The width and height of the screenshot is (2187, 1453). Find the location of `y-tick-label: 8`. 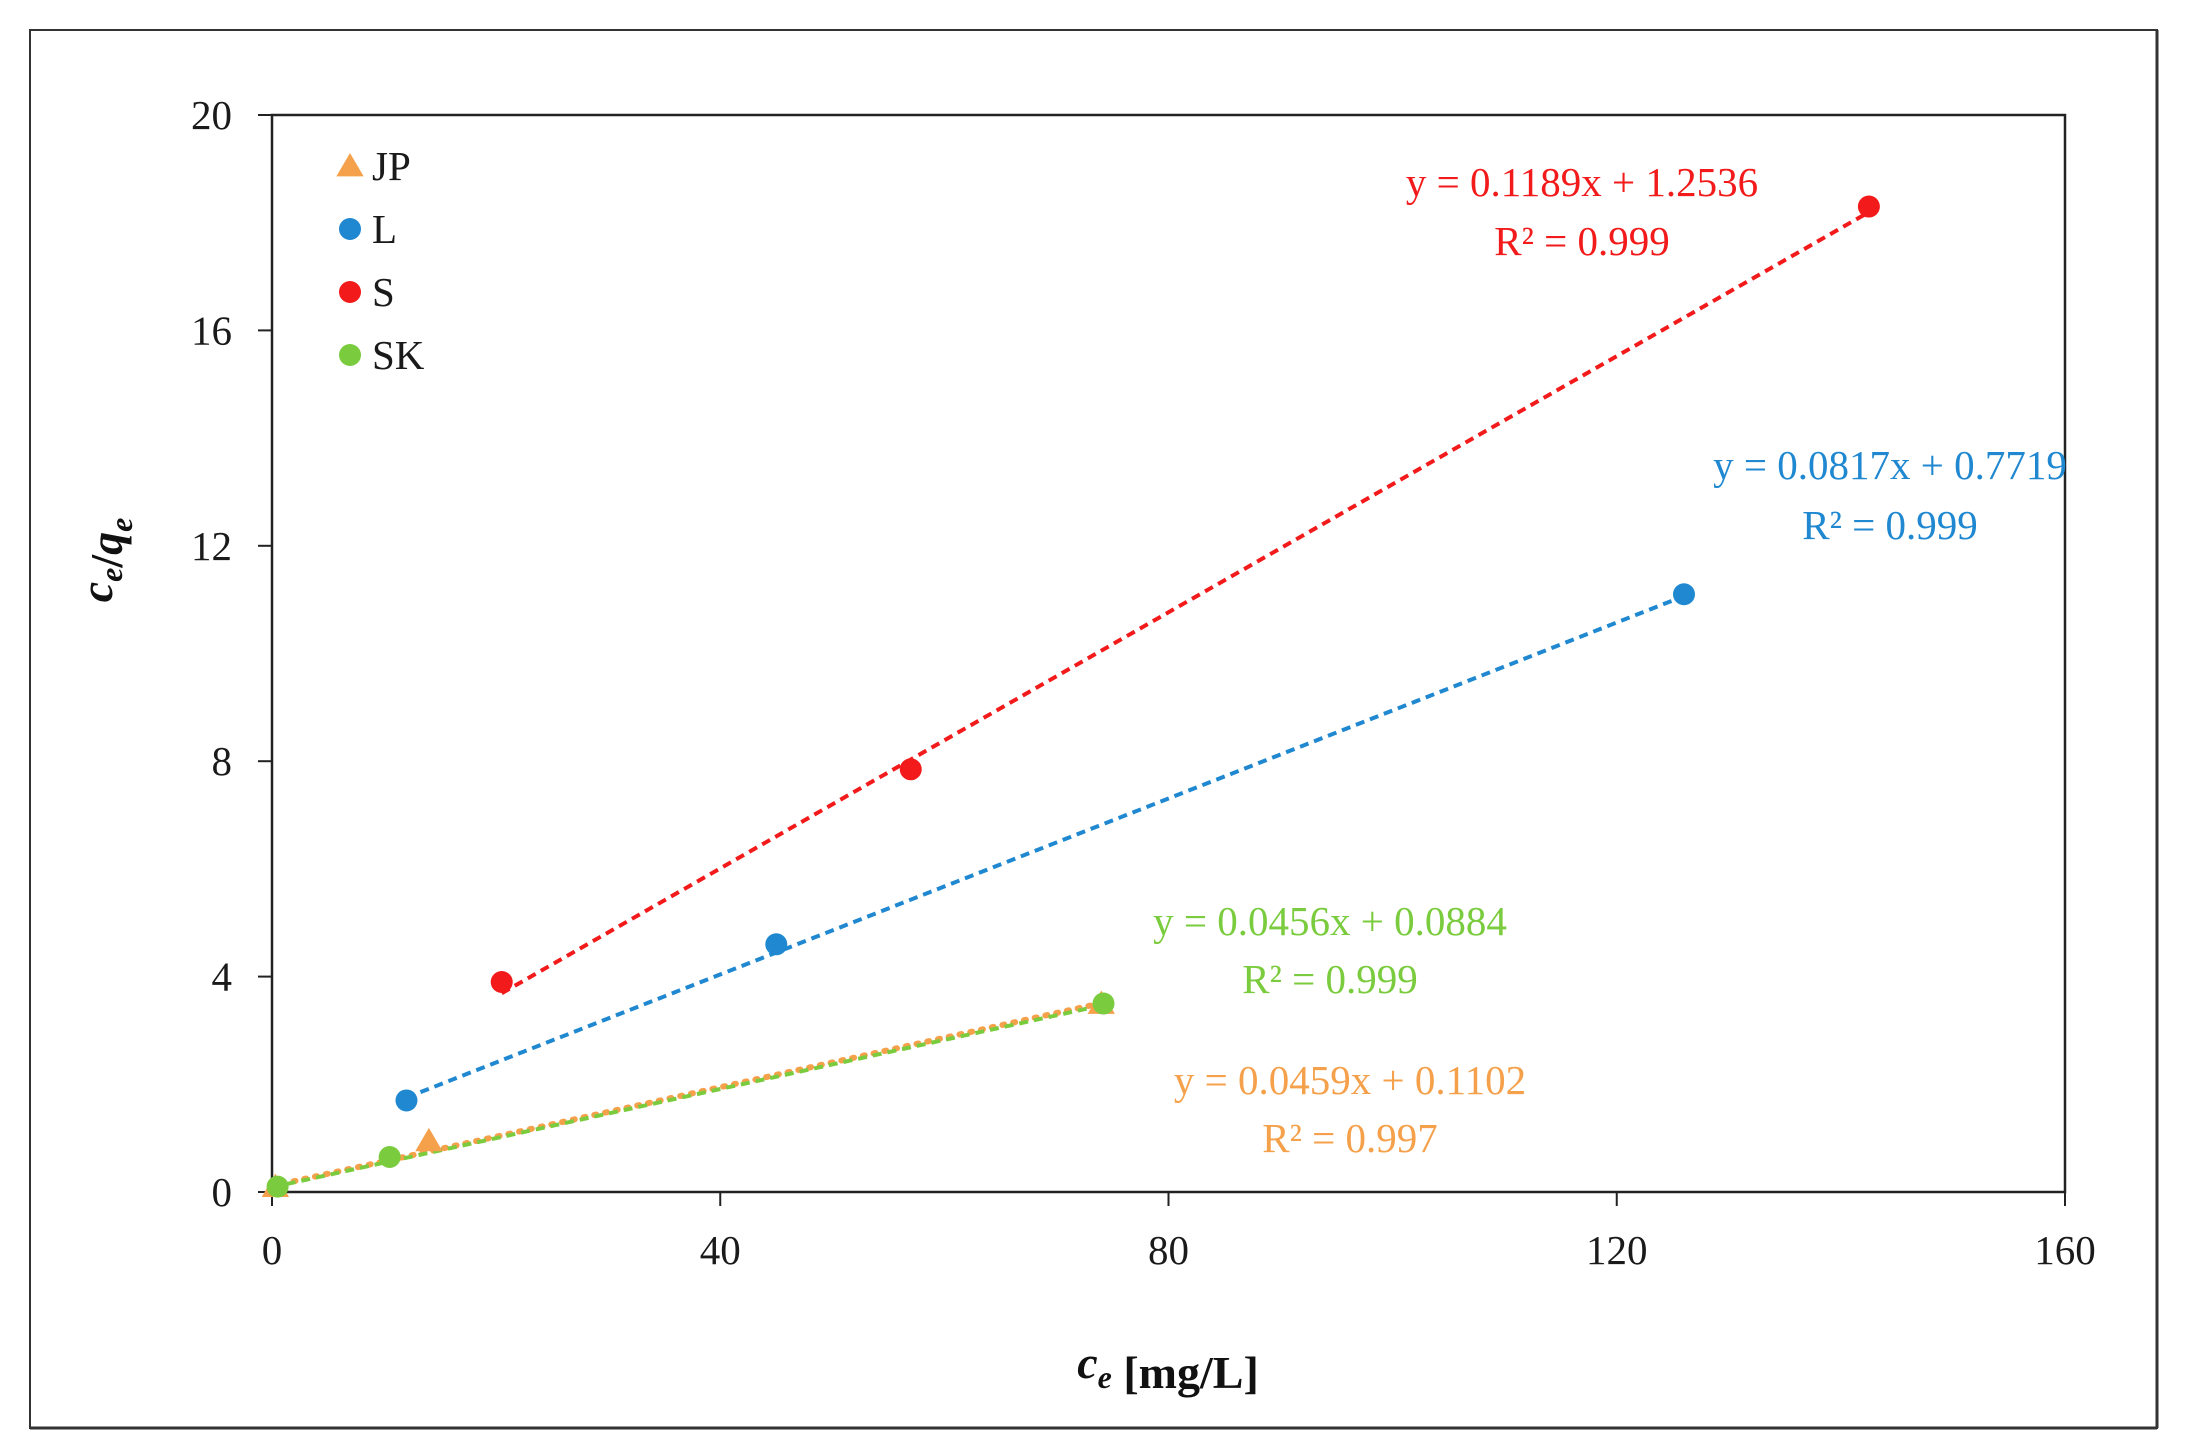

y-tick-label: 8 is located at coordinates (222, 761).